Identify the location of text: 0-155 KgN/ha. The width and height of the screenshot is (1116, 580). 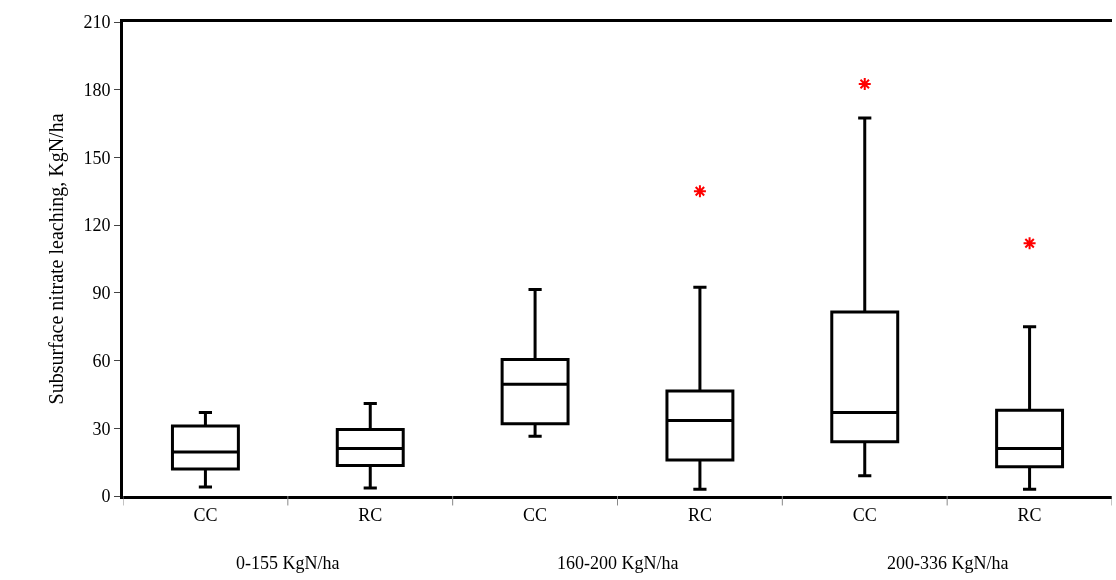
(288, 563).